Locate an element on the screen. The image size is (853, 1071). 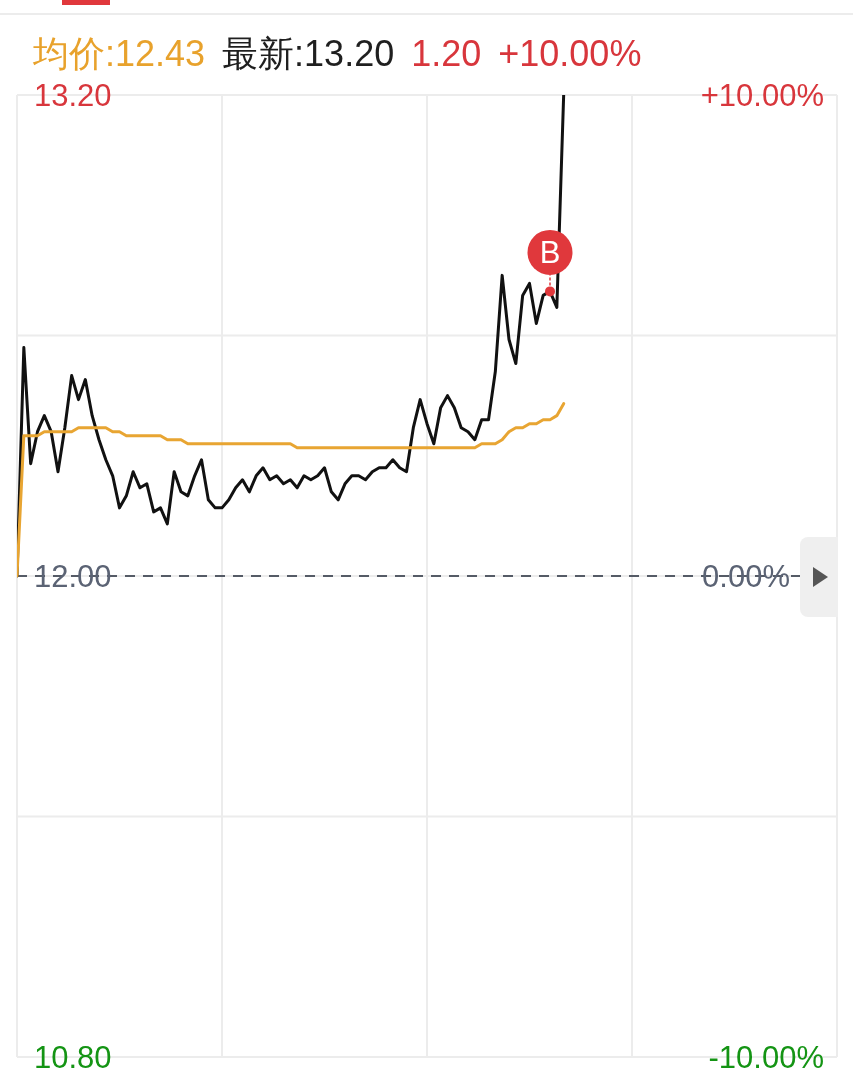
y-tick-label: 10.80 is located at coordinates (73, 1055).